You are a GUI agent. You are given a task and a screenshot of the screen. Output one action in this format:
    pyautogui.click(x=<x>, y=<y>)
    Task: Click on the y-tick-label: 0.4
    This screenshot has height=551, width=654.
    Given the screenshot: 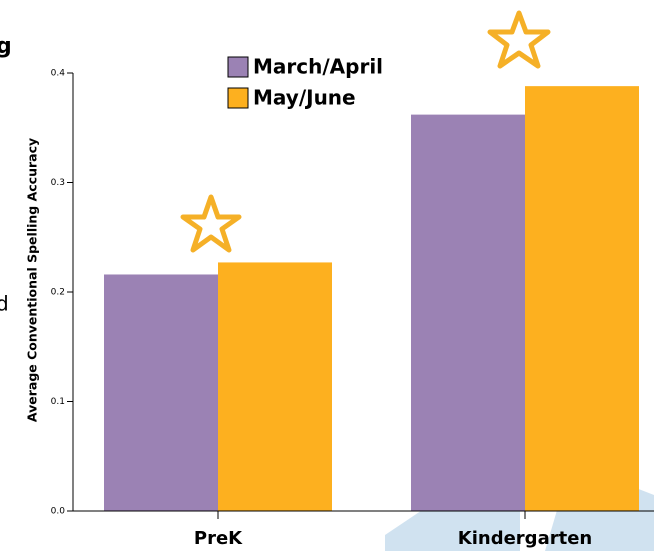 What is the action you would take?
    pyautogui.click(x=58, y=74)
    